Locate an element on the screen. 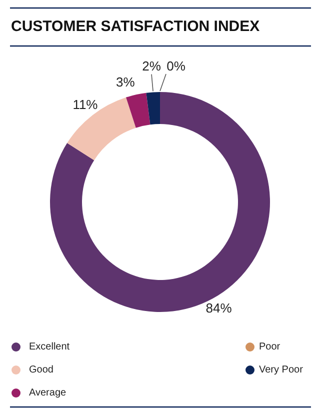 This screenshot has width=321, height=415. data-label: 11% is located at coordinates (85, 104).